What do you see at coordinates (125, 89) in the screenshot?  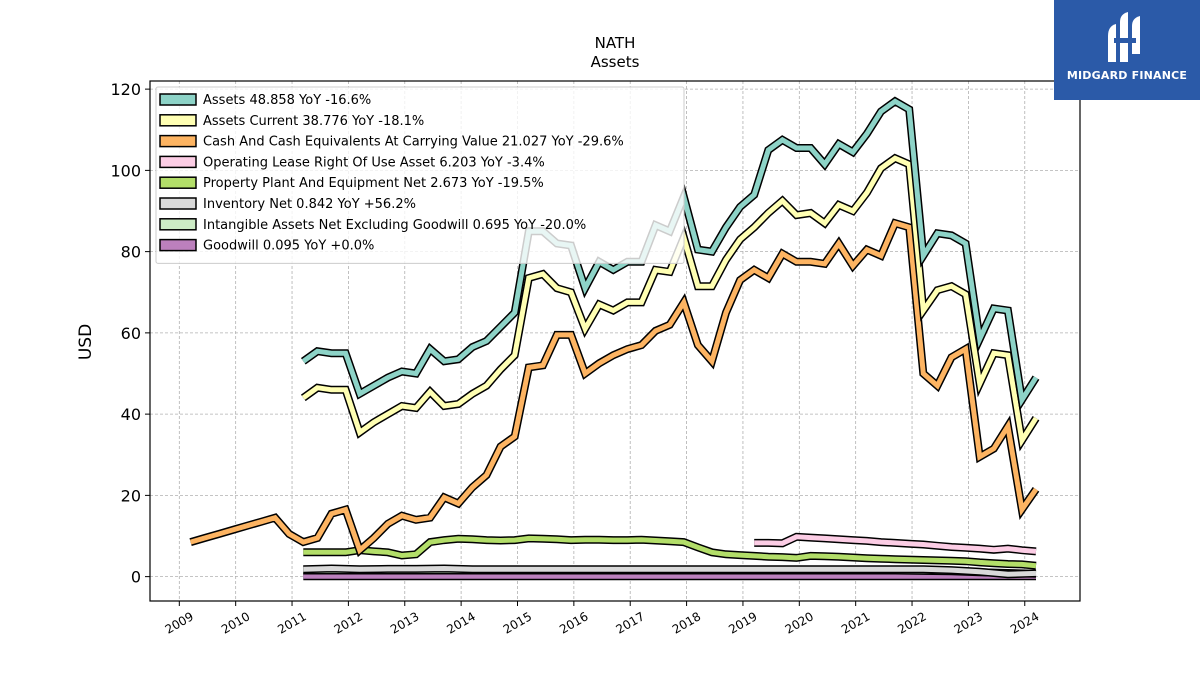 I see `y-tick-label: 120` at bounding box center [125, 89].